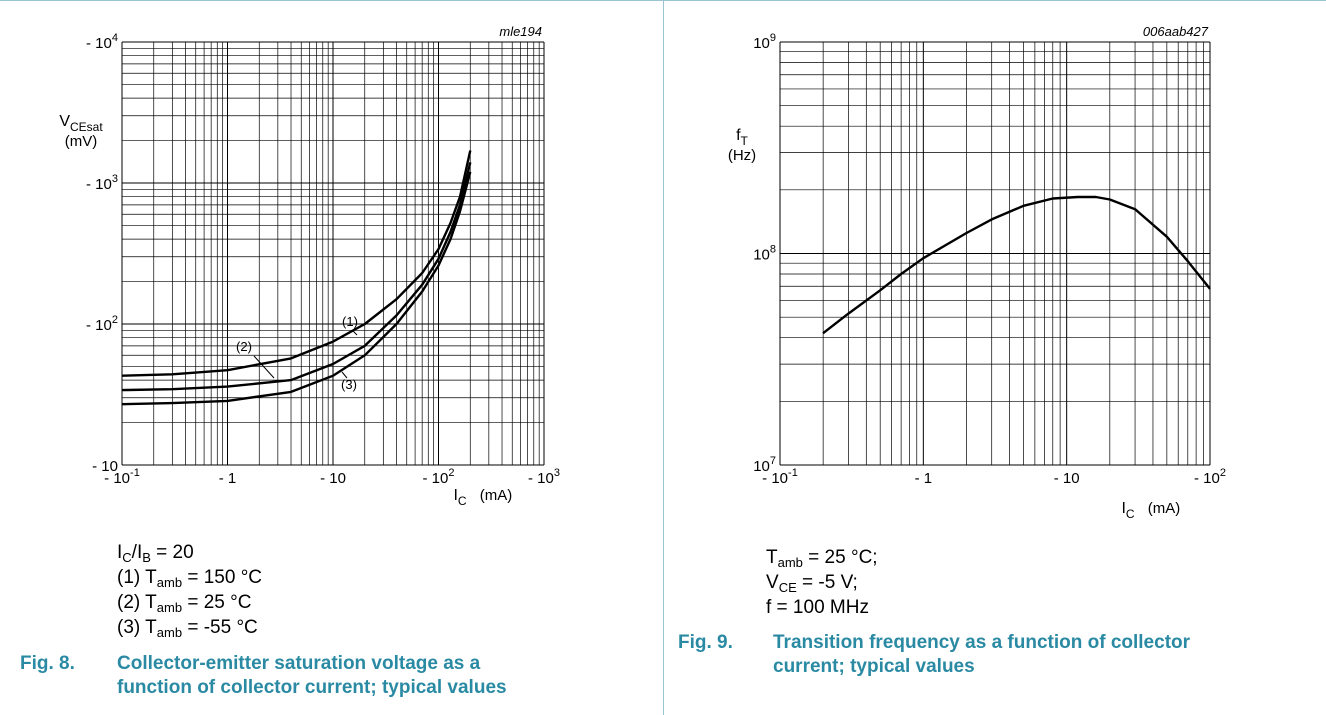 Image resolution: width=1326 pixels, height=715 pixels. What do you see at coordinates (742, 137) in the screenshot?
I see `y-axis-label-name: fT` at bounding box center [742, 137].